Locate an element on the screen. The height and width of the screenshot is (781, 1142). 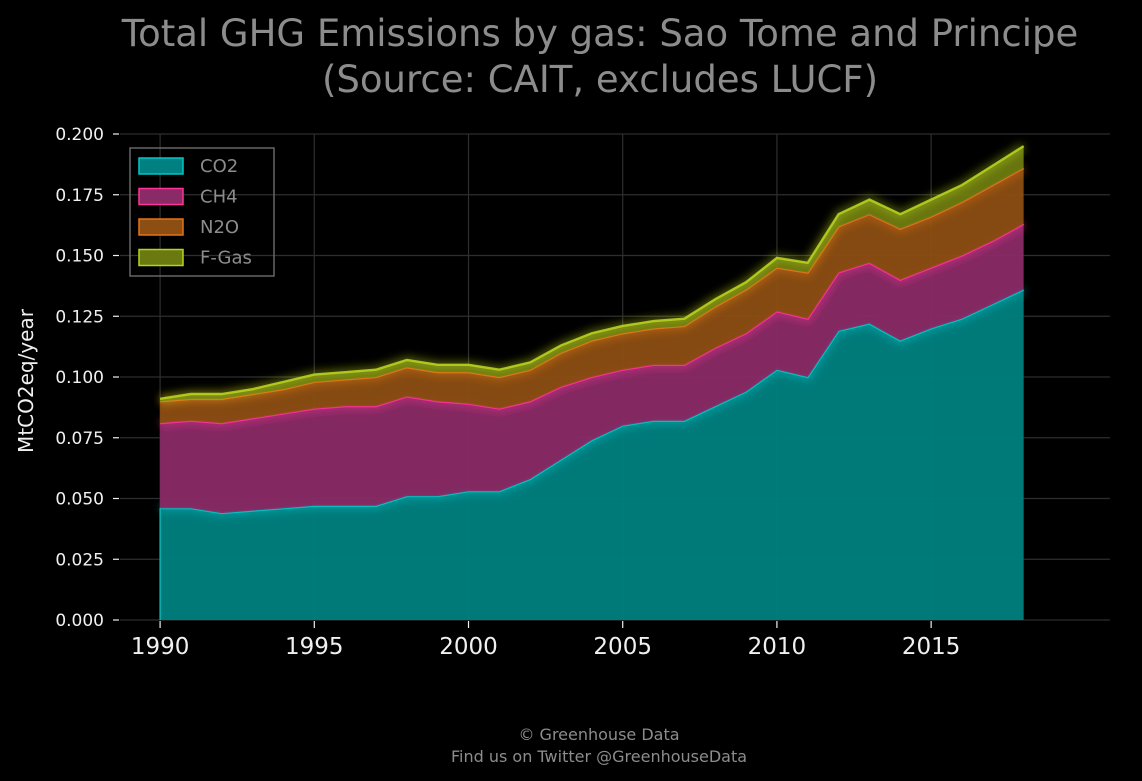
x-tick-label-0: 1990 is located at coordinates (160, 647).